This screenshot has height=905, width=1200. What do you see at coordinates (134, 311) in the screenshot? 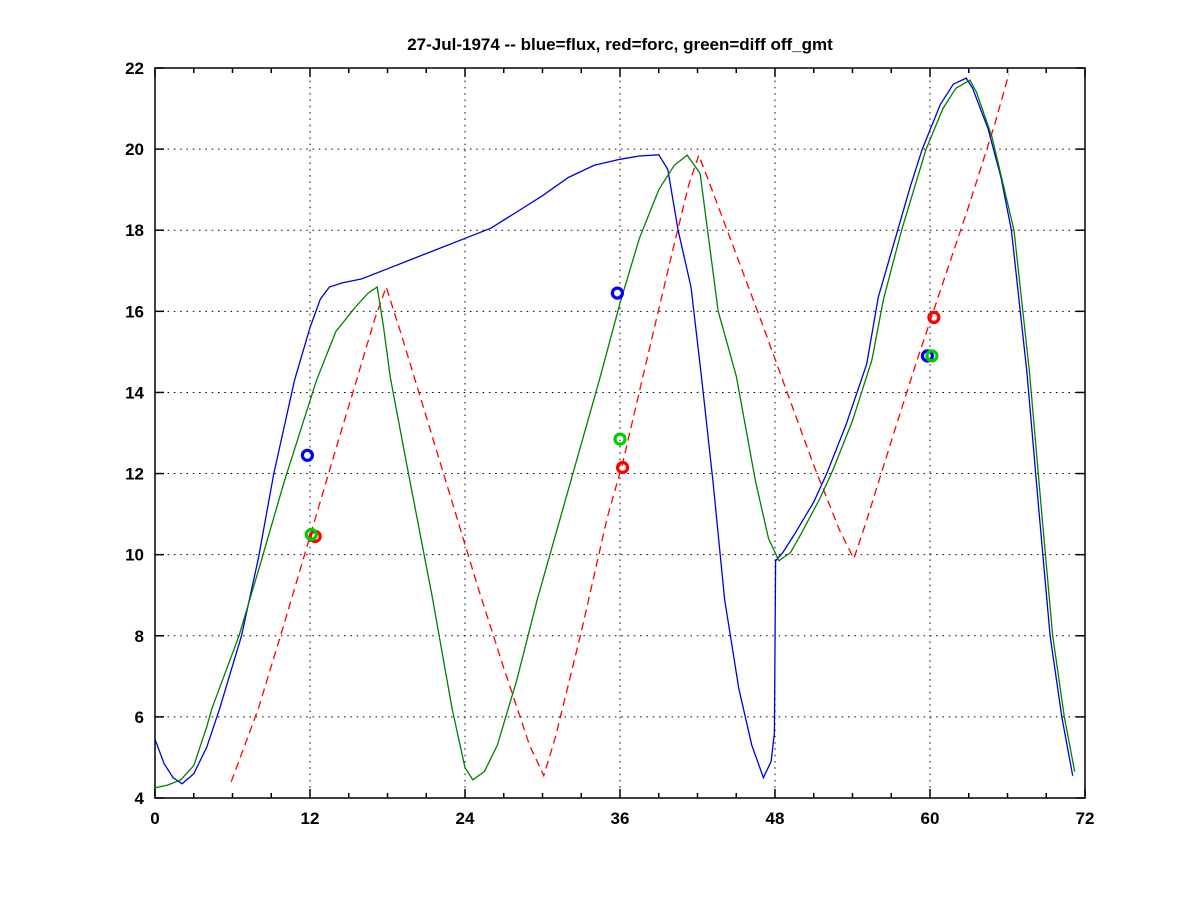
I see `y-tick-label: 16` at bounding box center [134, 311].